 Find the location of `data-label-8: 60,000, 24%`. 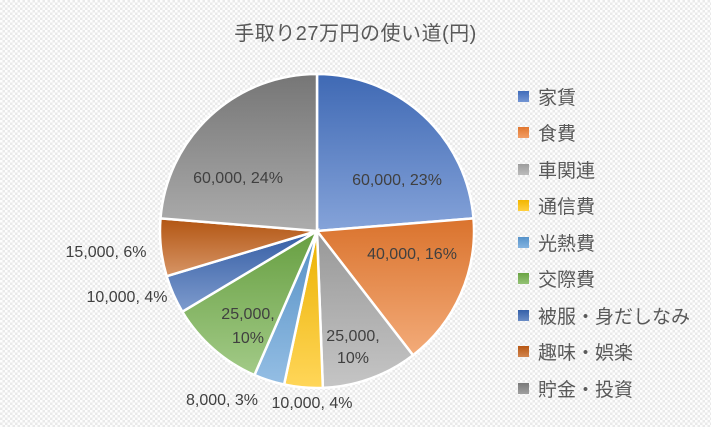

data-label-8: 60,000, 24% is located at coordinates (238, 178).